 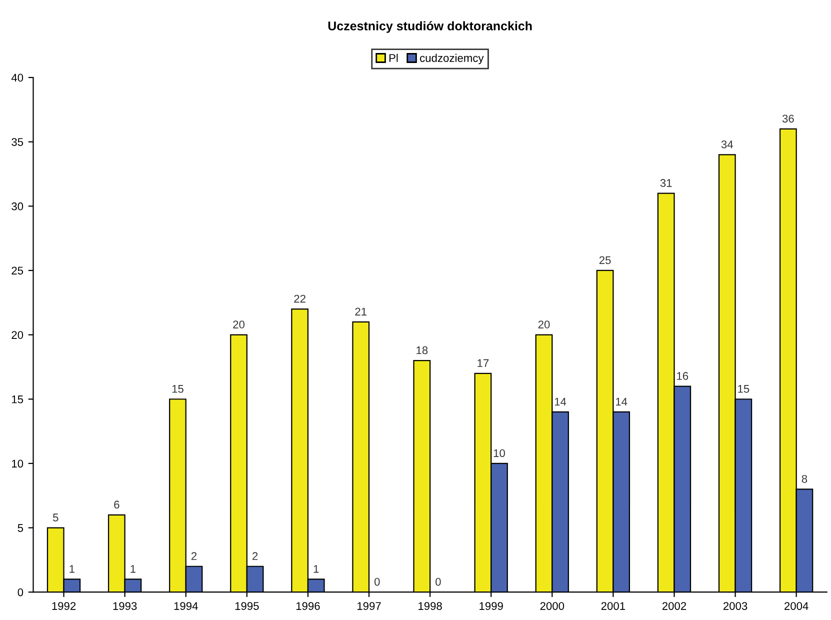 I want to click on x-tick-label: 1992, so click(x=64, y=606).